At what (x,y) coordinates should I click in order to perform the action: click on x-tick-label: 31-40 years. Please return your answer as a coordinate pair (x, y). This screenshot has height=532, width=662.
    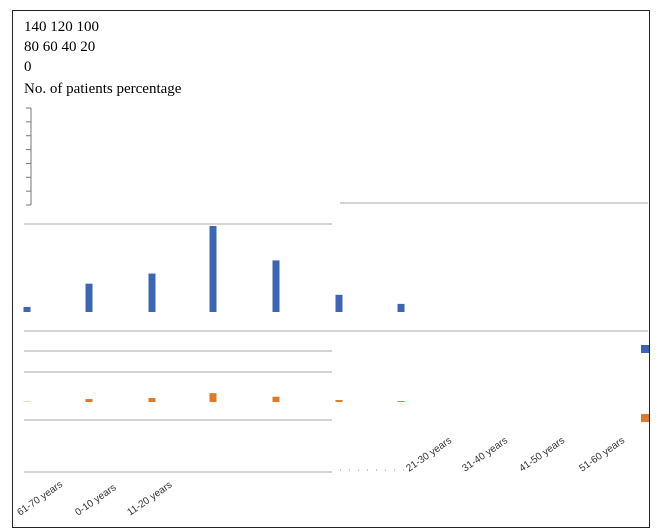
    Looking at the image, I should click on (485, 454).